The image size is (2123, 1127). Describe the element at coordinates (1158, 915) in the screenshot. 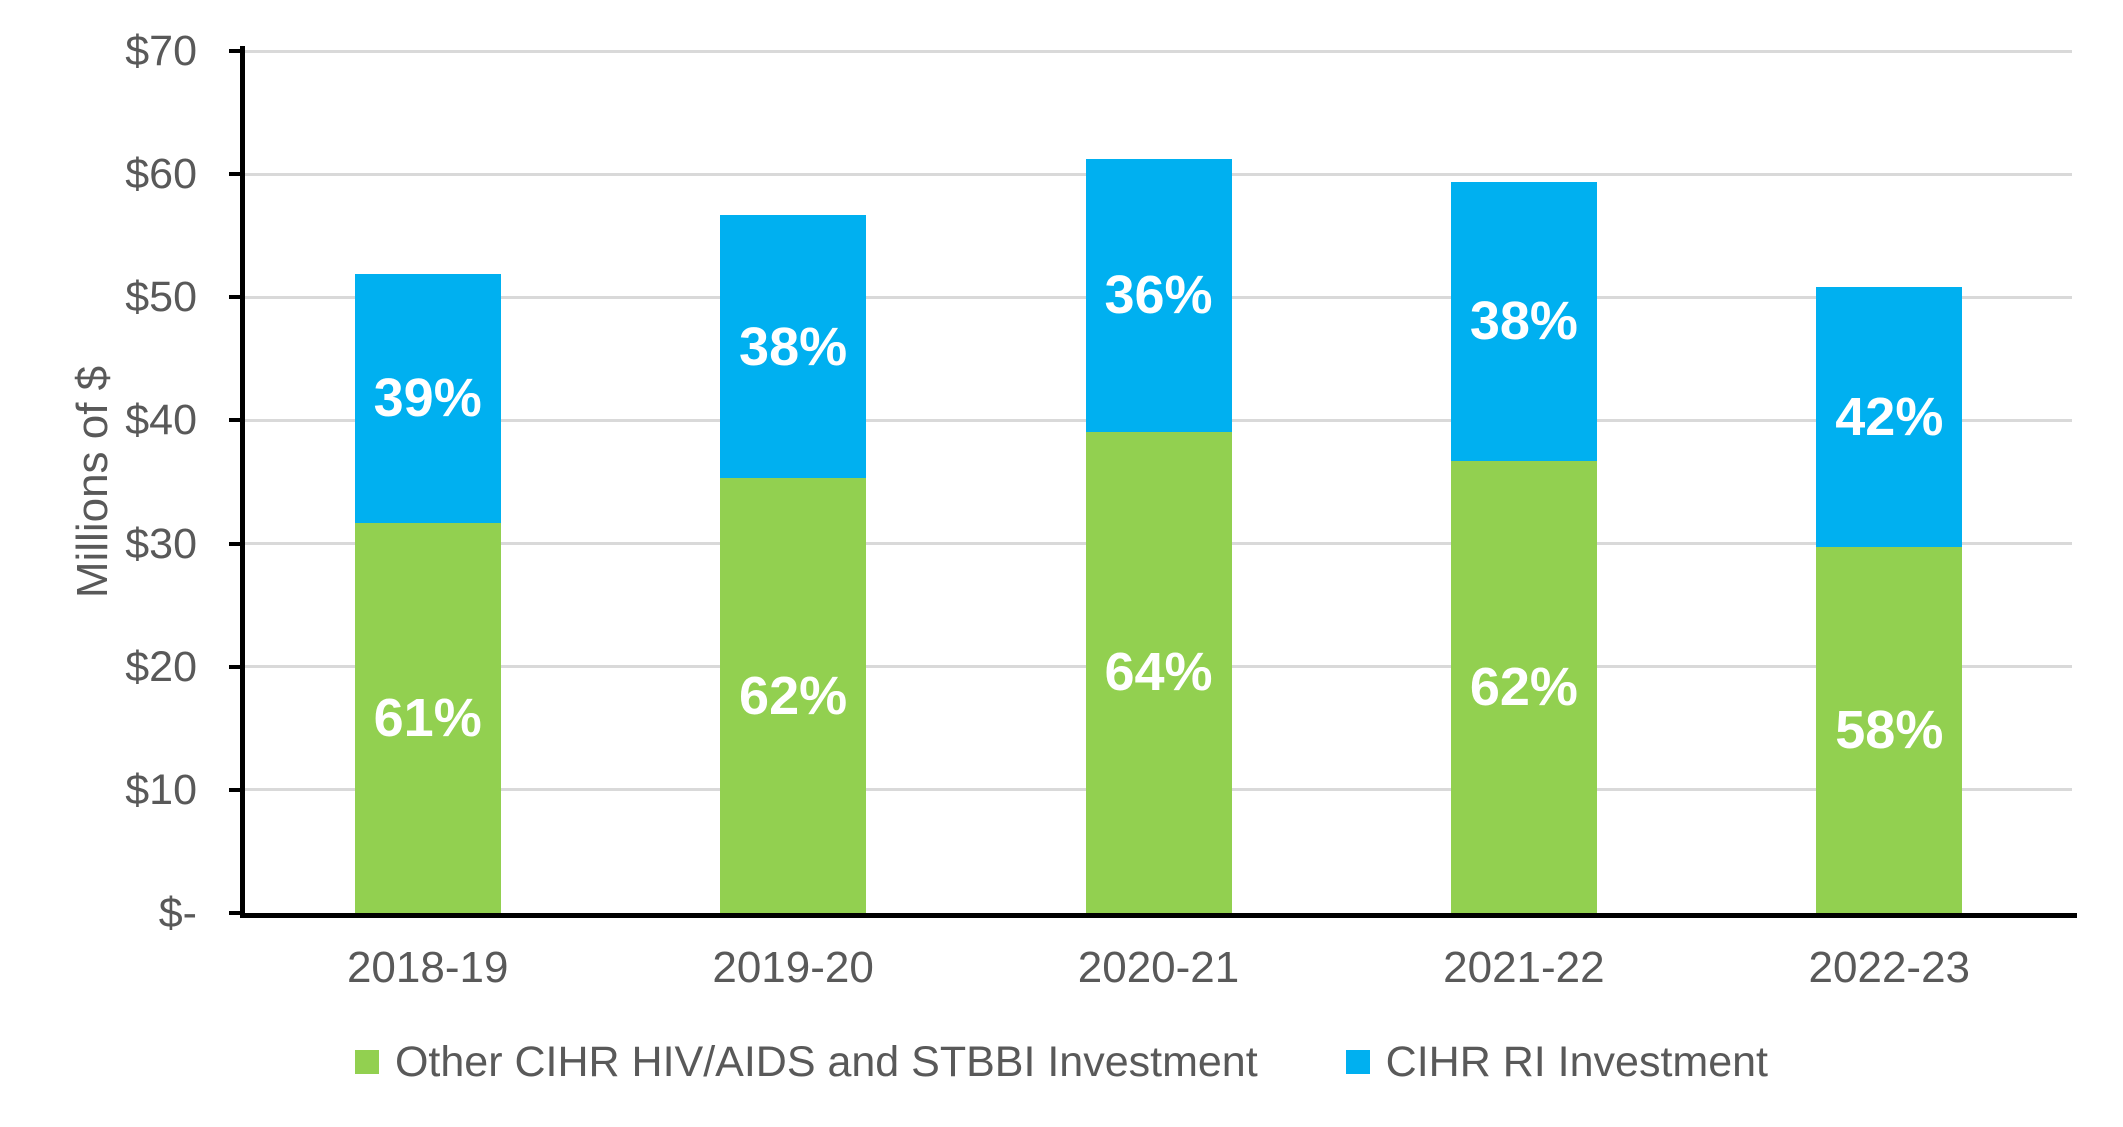

I see `x-axis-line` at that location.